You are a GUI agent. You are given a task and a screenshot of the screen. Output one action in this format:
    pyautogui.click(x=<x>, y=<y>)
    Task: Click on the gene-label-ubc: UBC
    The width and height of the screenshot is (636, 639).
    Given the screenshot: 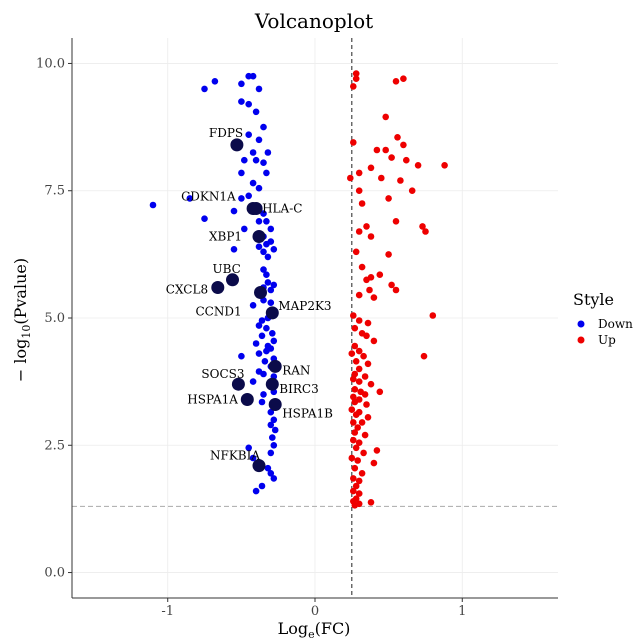 What is the action you would take?
    pyautogui.click(x=227, y=269)
    